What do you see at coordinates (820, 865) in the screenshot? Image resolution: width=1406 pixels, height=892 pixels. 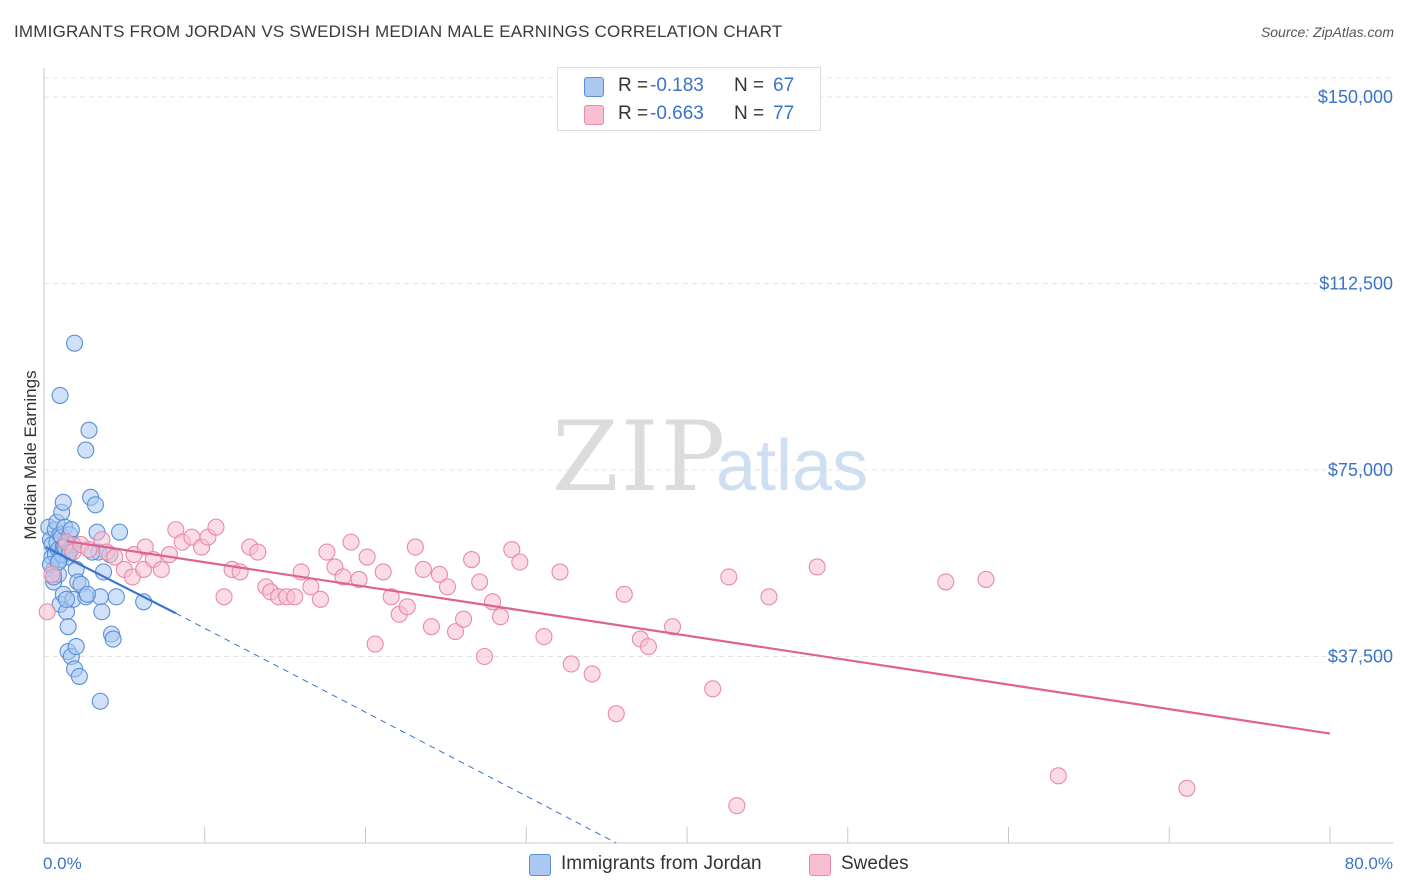 I see `bottom-legend-swatch-pink` at bounding box center [820, 865].